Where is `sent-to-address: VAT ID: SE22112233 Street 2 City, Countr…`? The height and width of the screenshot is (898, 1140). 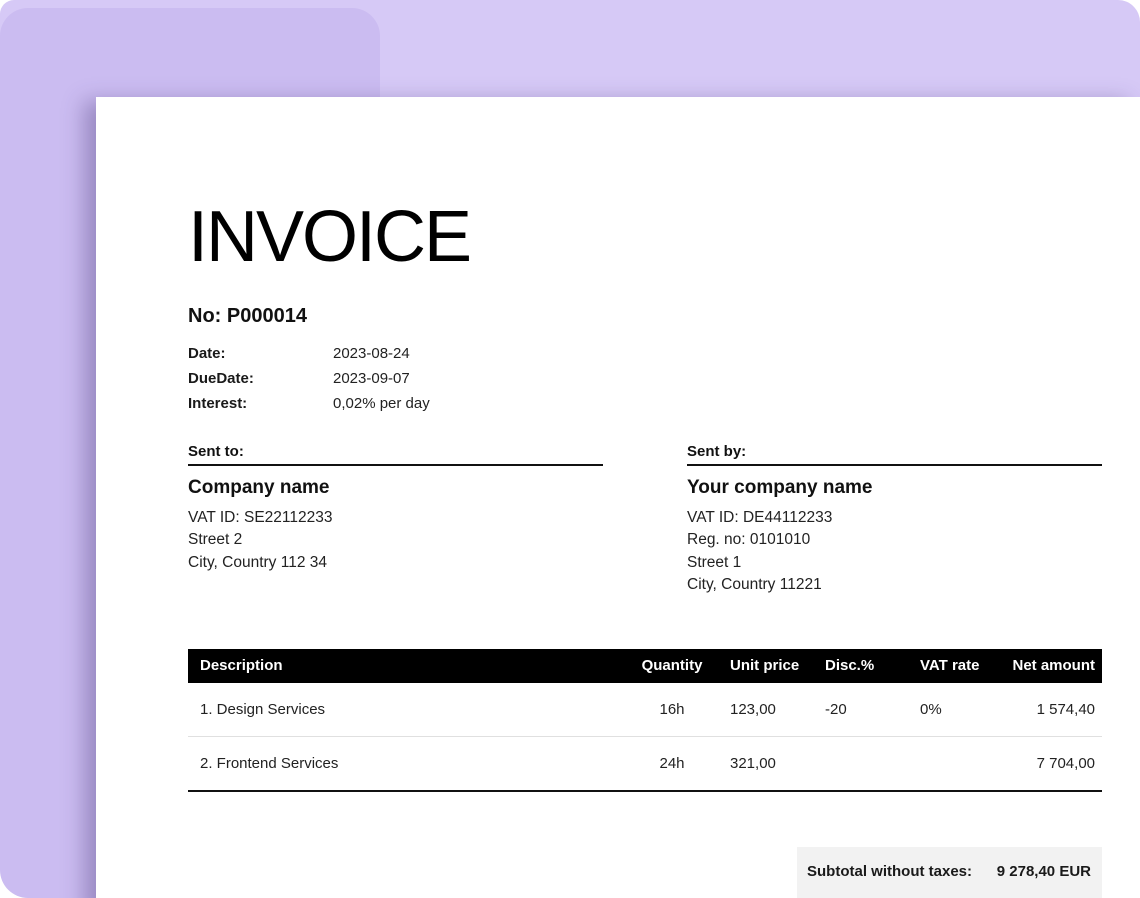
sent-to-address: VAT ID: SE22112233 Street 2 City, Countr… is located at coordinates (395, 541).